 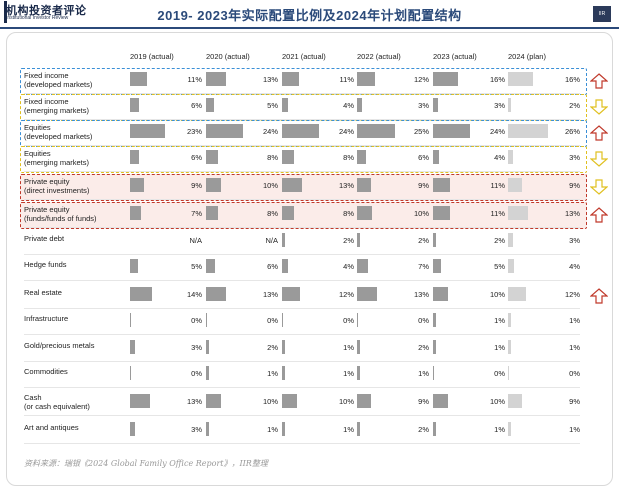 What do you see at coordinates (423, 240) in the screenshot?
I see `value-label: 2%` at bounding box center [423, 240].